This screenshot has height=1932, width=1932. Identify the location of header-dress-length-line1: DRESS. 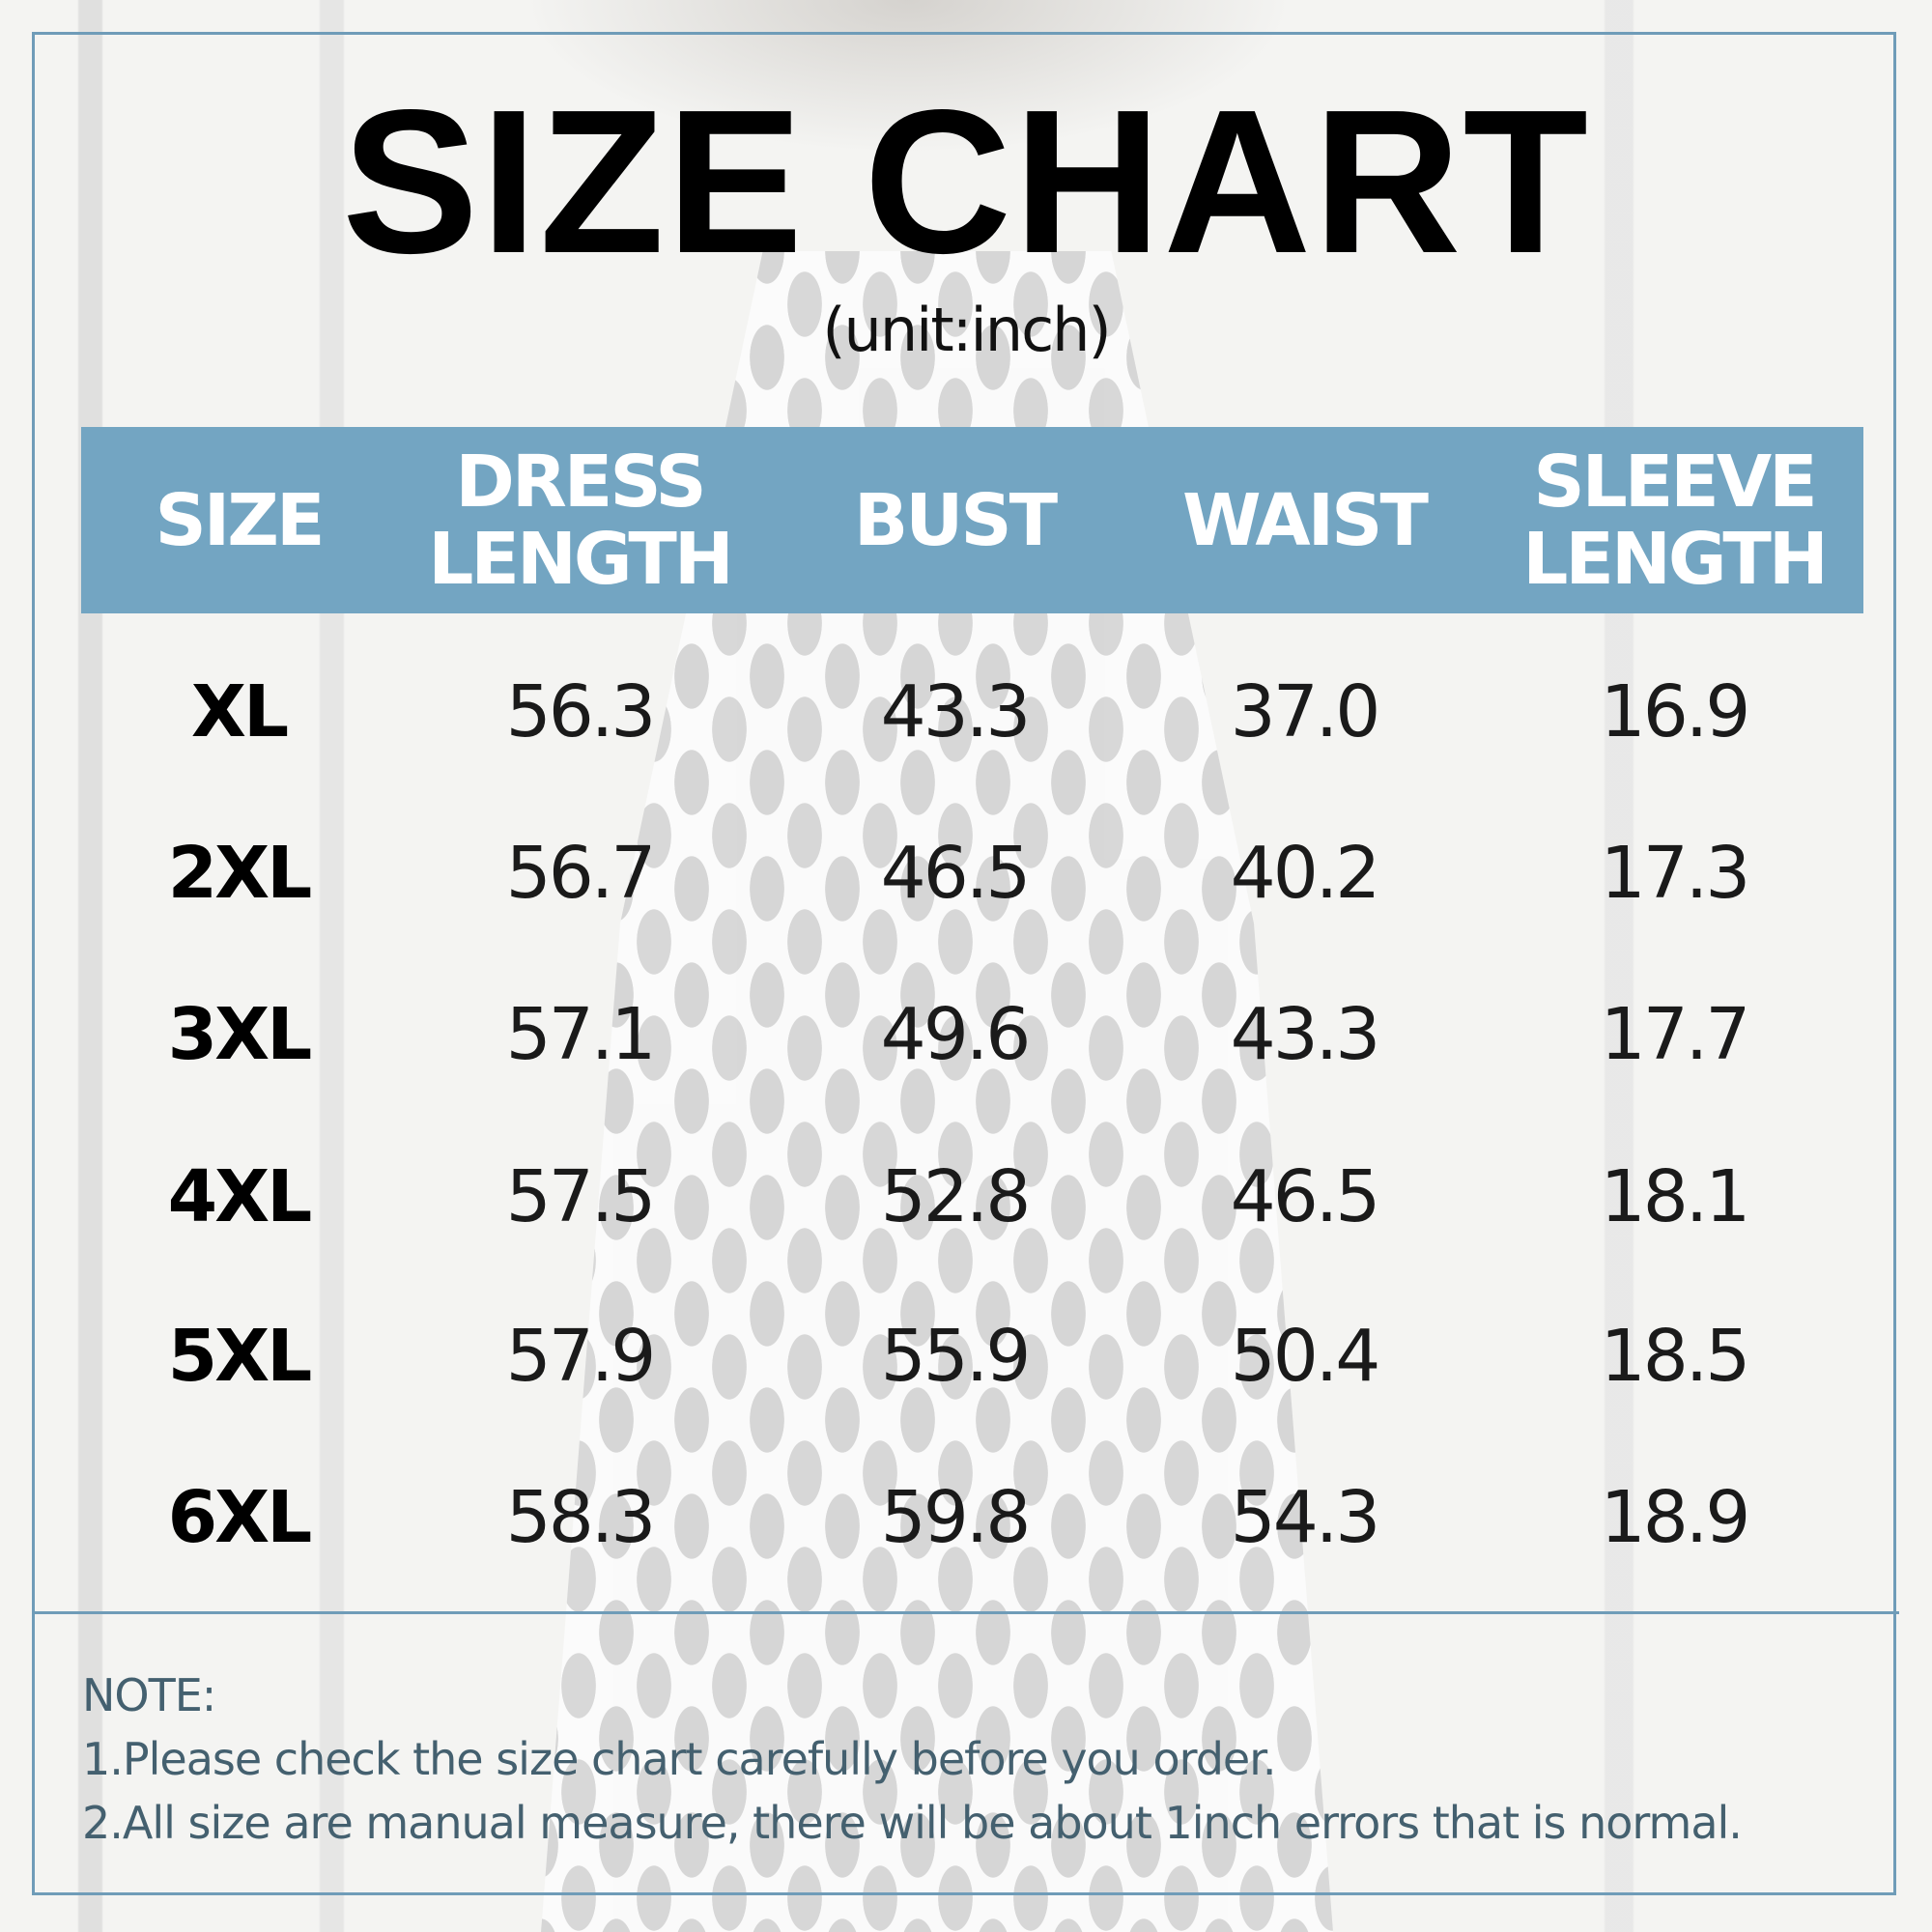
(580, 482).